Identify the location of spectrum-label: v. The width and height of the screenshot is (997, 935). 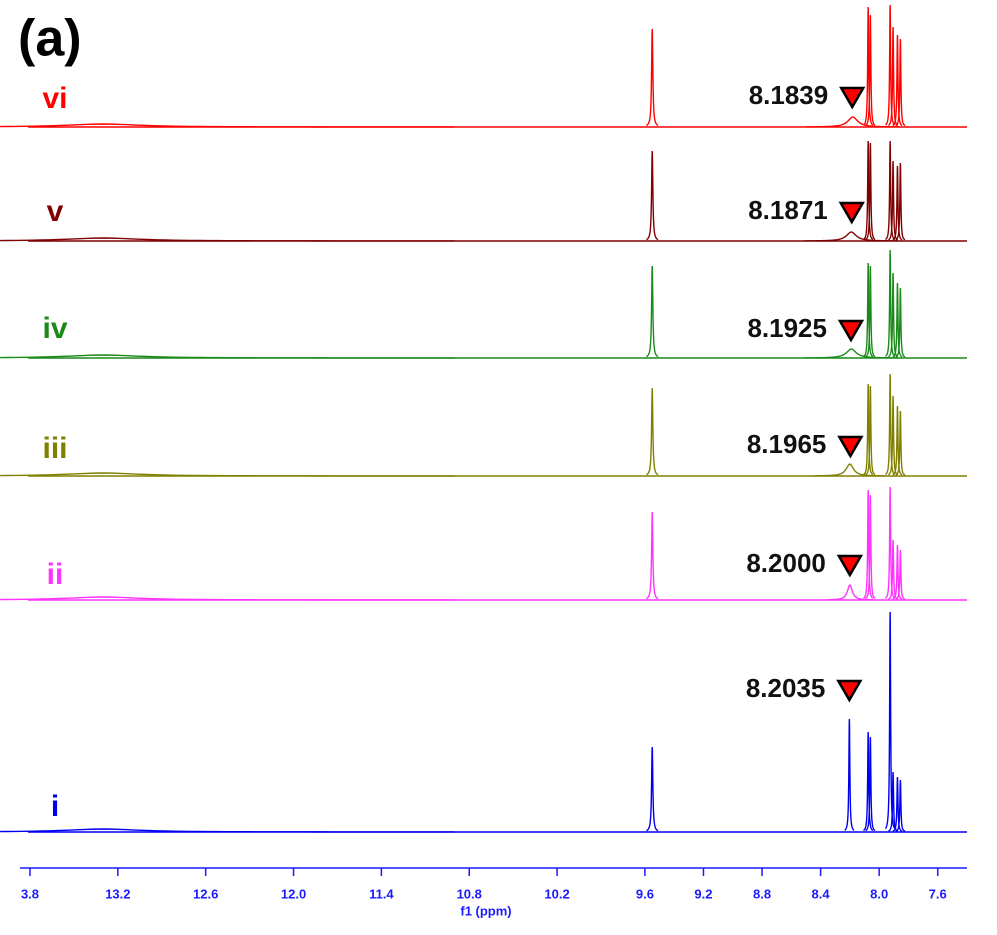
(55, 211).